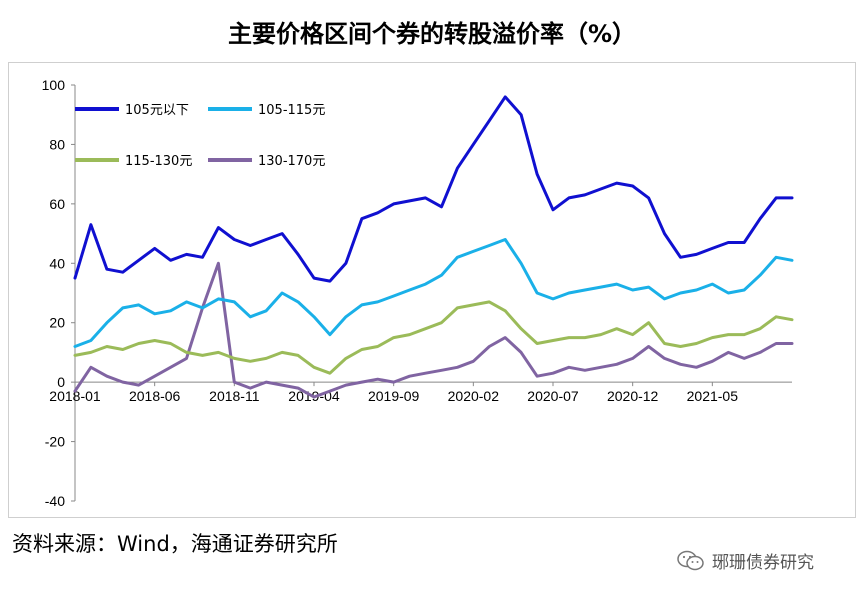  Describe the element at coordinates (633, 396) in the screenshot. I see `x-tick-label: 2020-12` at that location.